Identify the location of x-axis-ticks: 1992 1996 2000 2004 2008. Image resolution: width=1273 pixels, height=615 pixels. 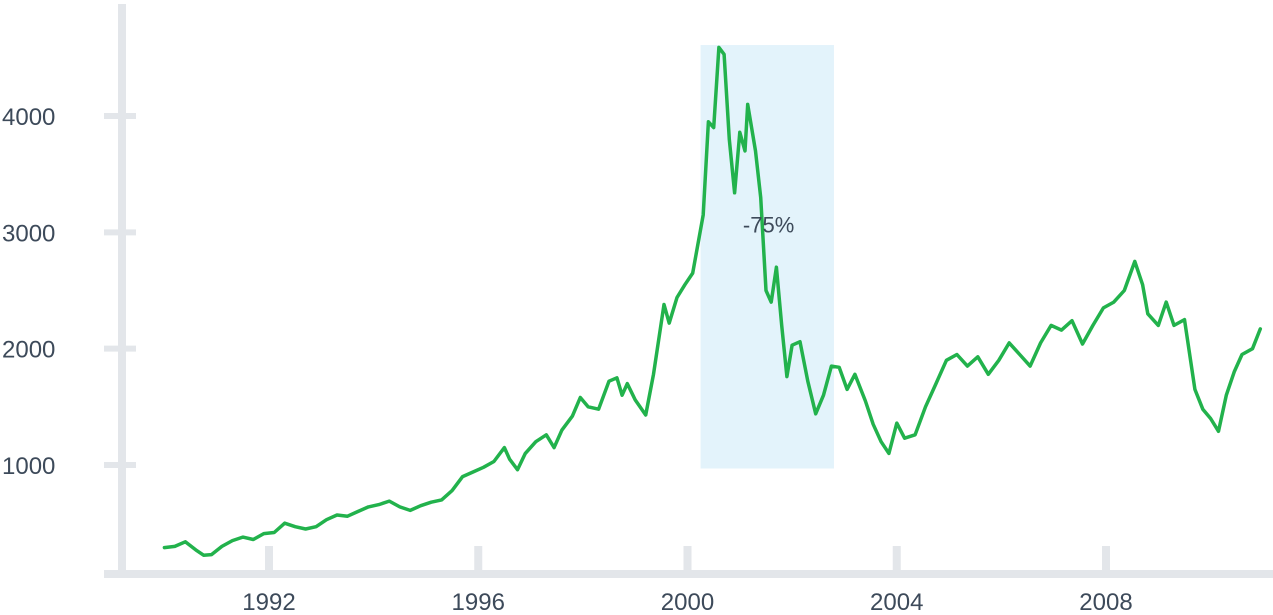
(687, 580).